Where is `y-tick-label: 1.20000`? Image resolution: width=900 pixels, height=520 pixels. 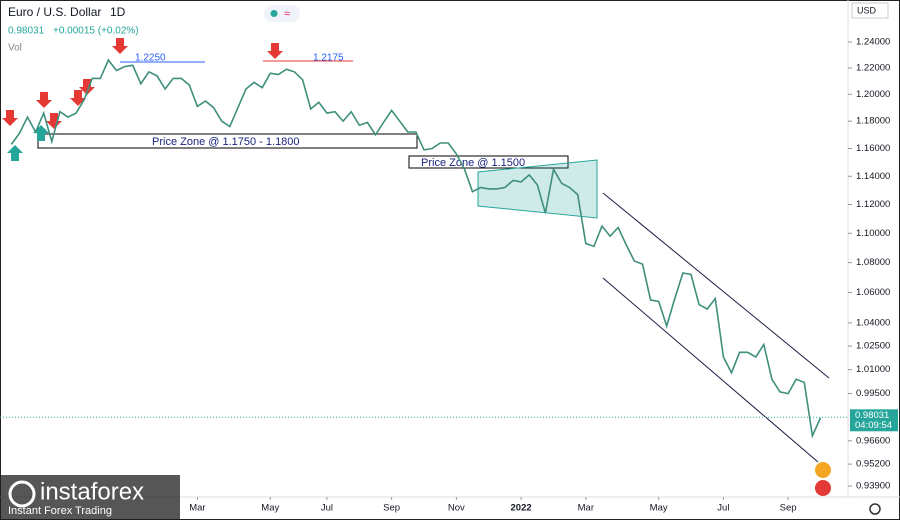 y-tick-label: 1.20000 is located at coordinates (873, 94).